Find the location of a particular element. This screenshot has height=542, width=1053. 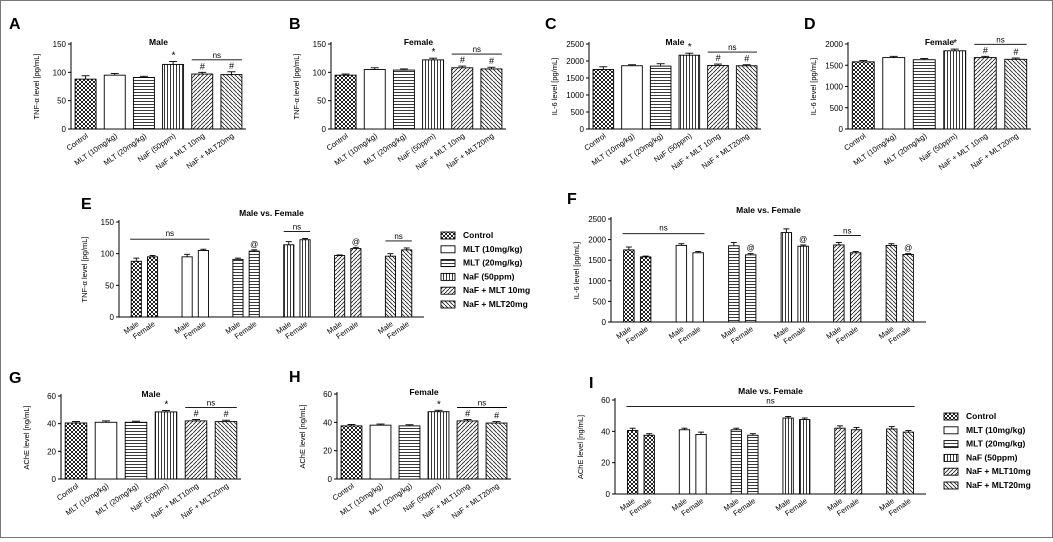

chart-title: Female is located at coordinates (424, 392).